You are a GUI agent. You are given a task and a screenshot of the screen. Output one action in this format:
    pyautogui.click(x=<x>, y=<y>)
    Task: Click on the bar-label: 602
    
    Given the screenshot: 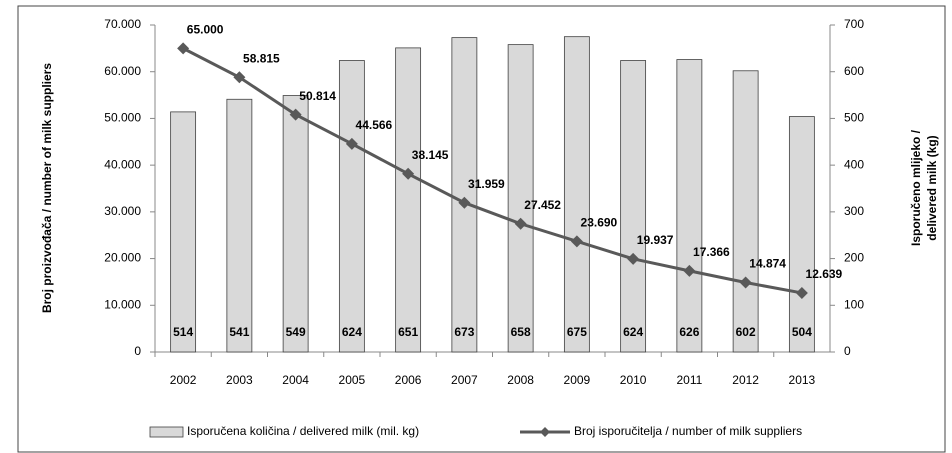 What is the action you would take?
    pyautogui.click(x=746, y=332)
    